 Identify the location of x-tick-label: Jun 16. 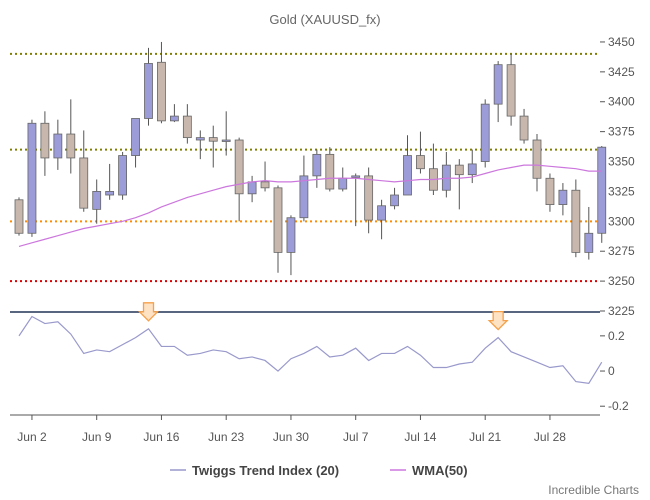
(161, 437).